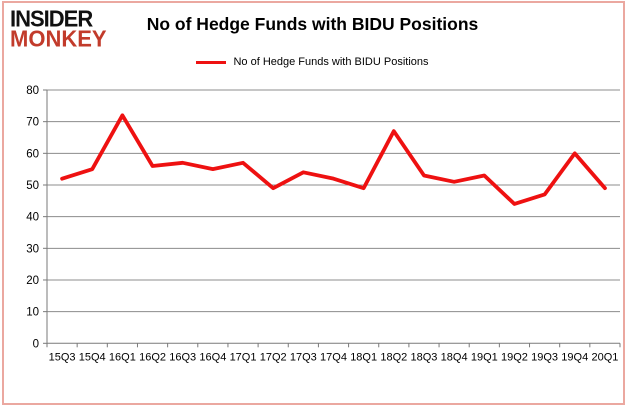 The width and height of the screenshot is (637, 408). What do you see at coordinates (32, 154) in the screenshot?
I see `y-tick-label: 60` at bounding box center [32, 154].